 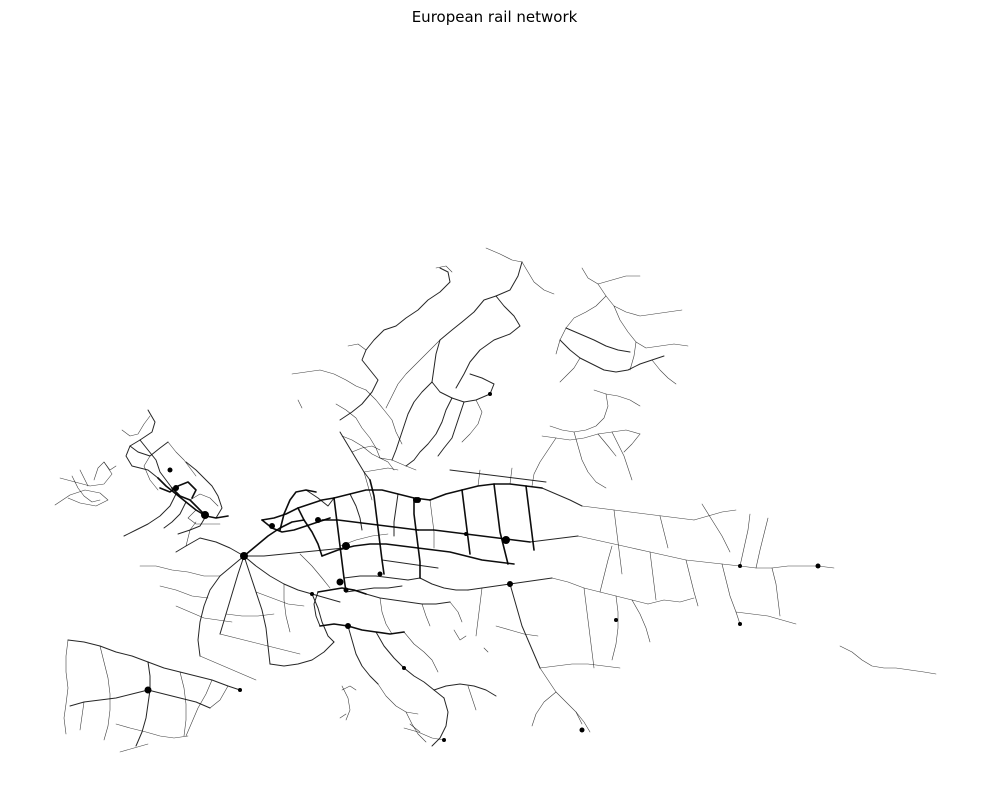 I want to click on region-sweden, so click(x=448, y=359).